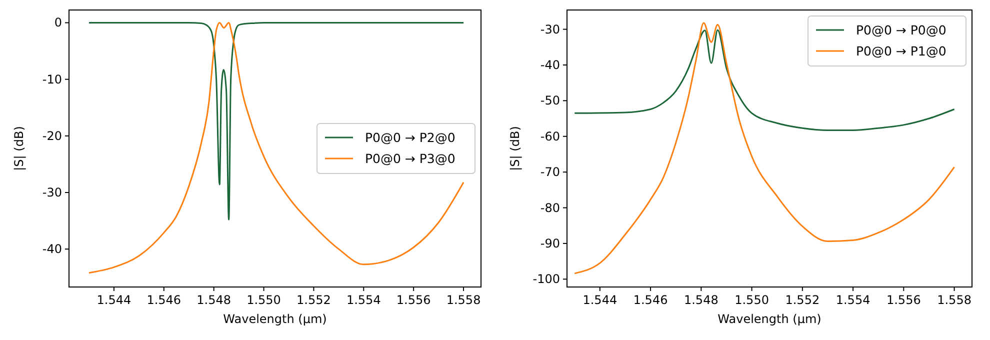  Describe the element at coordinates (52, 79) in the screenshot. I see `y-tick-label: -10` at that location.